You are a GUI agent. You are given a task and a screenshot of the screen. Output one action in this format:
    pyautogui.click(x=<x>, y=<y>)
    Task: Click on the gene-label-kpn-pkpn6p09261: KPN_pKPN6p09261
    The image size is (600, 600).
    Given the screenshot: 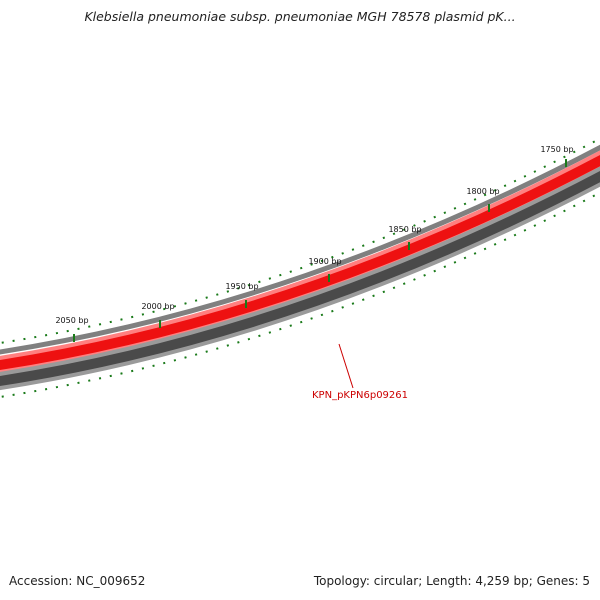 What is the action you would take?
    pyautogui.click(x=360, y=395)
    